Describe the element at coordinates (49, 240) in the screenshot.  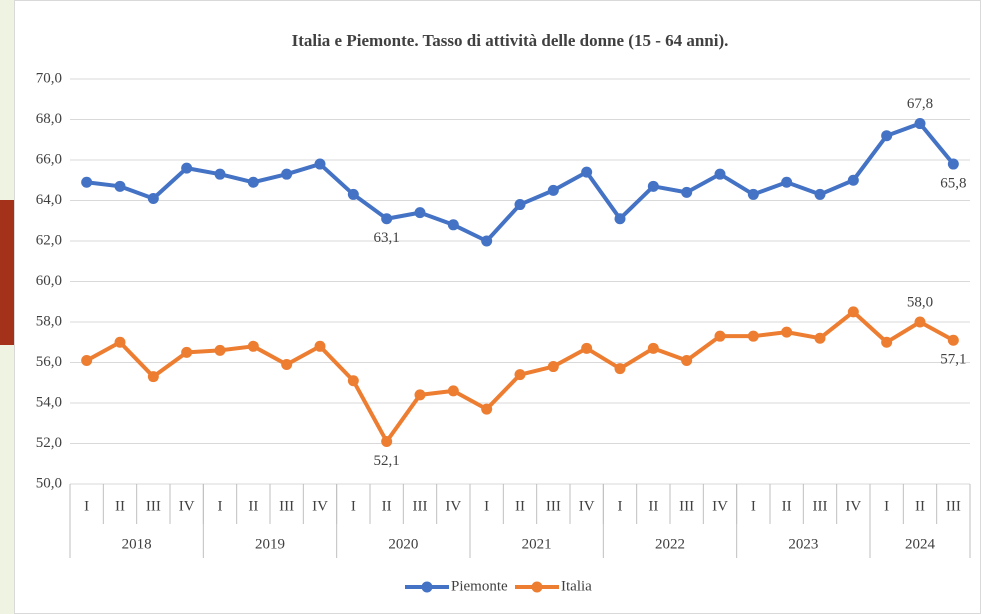
I see `y-tick-label: 62,0` at that location.